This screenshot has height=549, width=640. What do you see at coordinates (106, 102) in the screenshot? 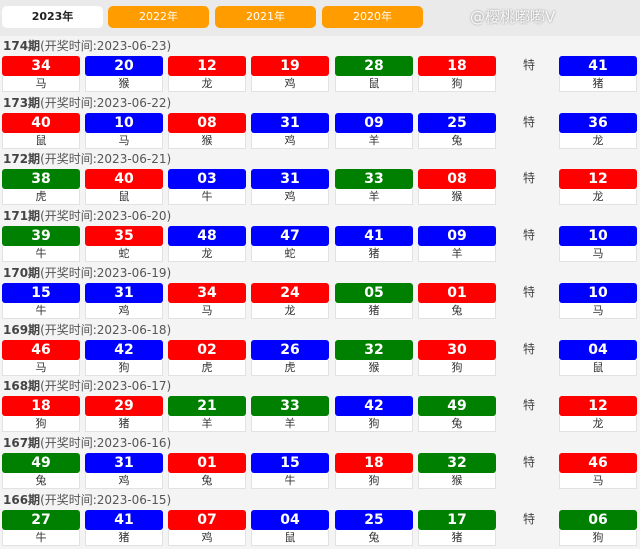
I see `draw-time: (开奖时间:2023-06-22)` at bounding box center [106, 102].